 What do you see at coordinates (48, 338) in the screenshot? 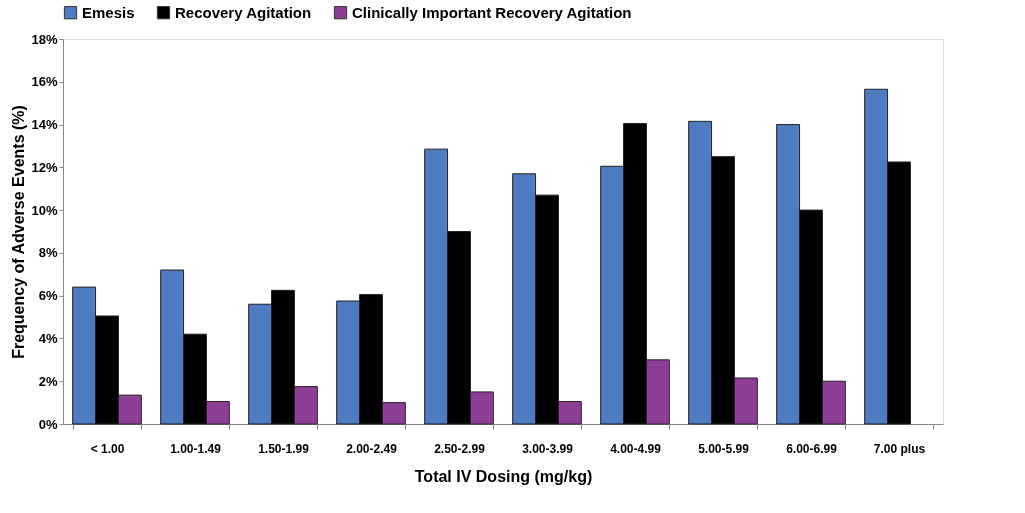
I see `y-tick-label: 4%` at bounding box center [48, 338].